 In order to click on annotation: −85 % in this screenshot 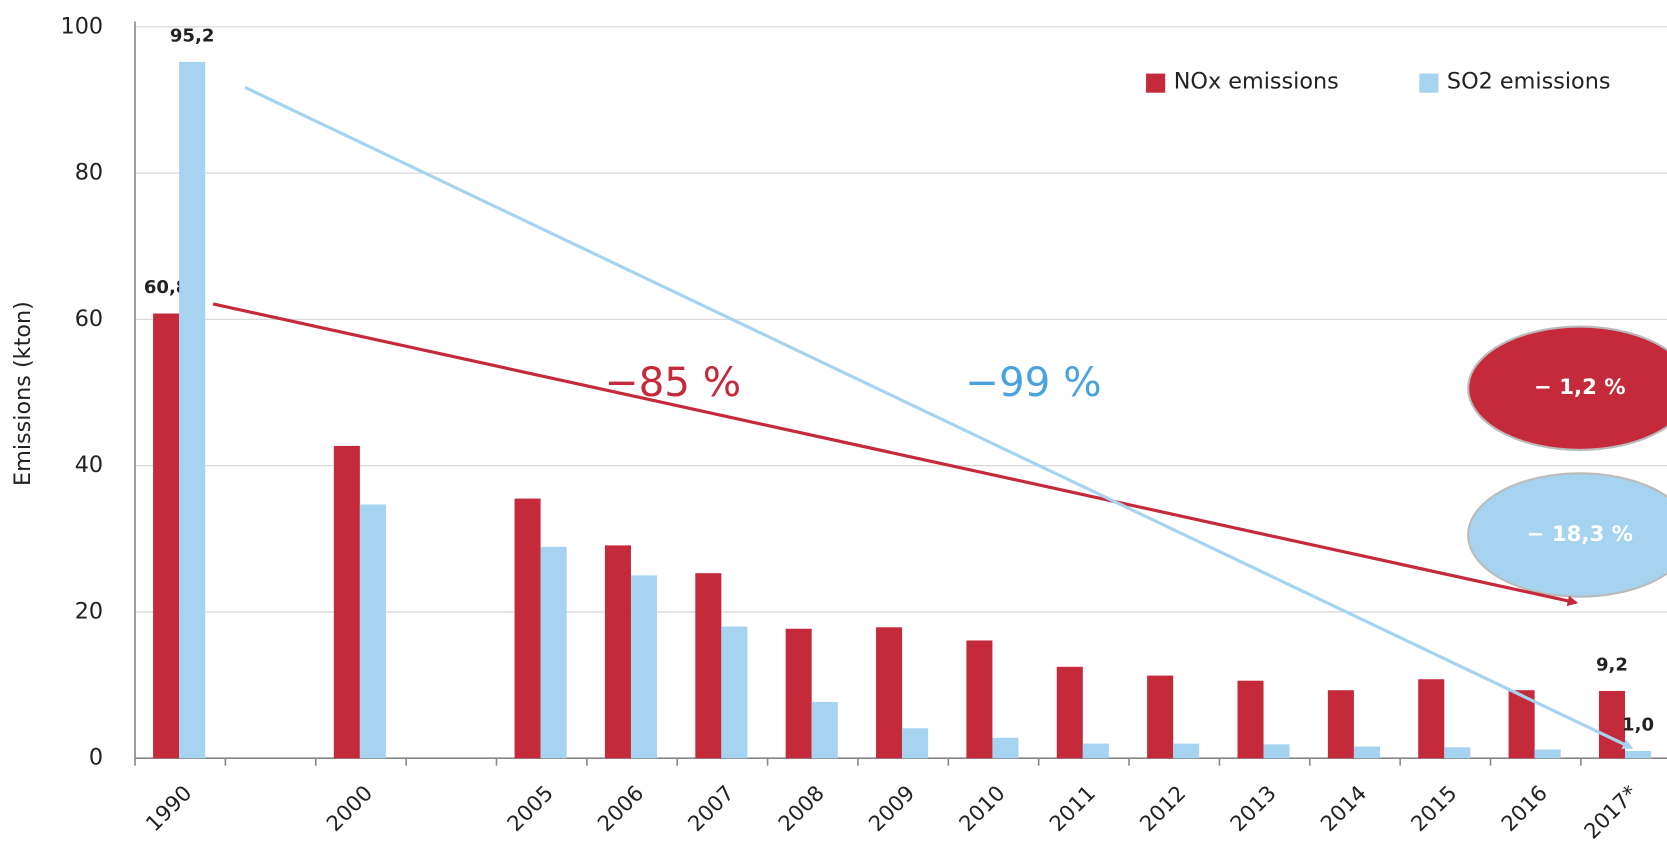, I will do `click(673, 382)`.